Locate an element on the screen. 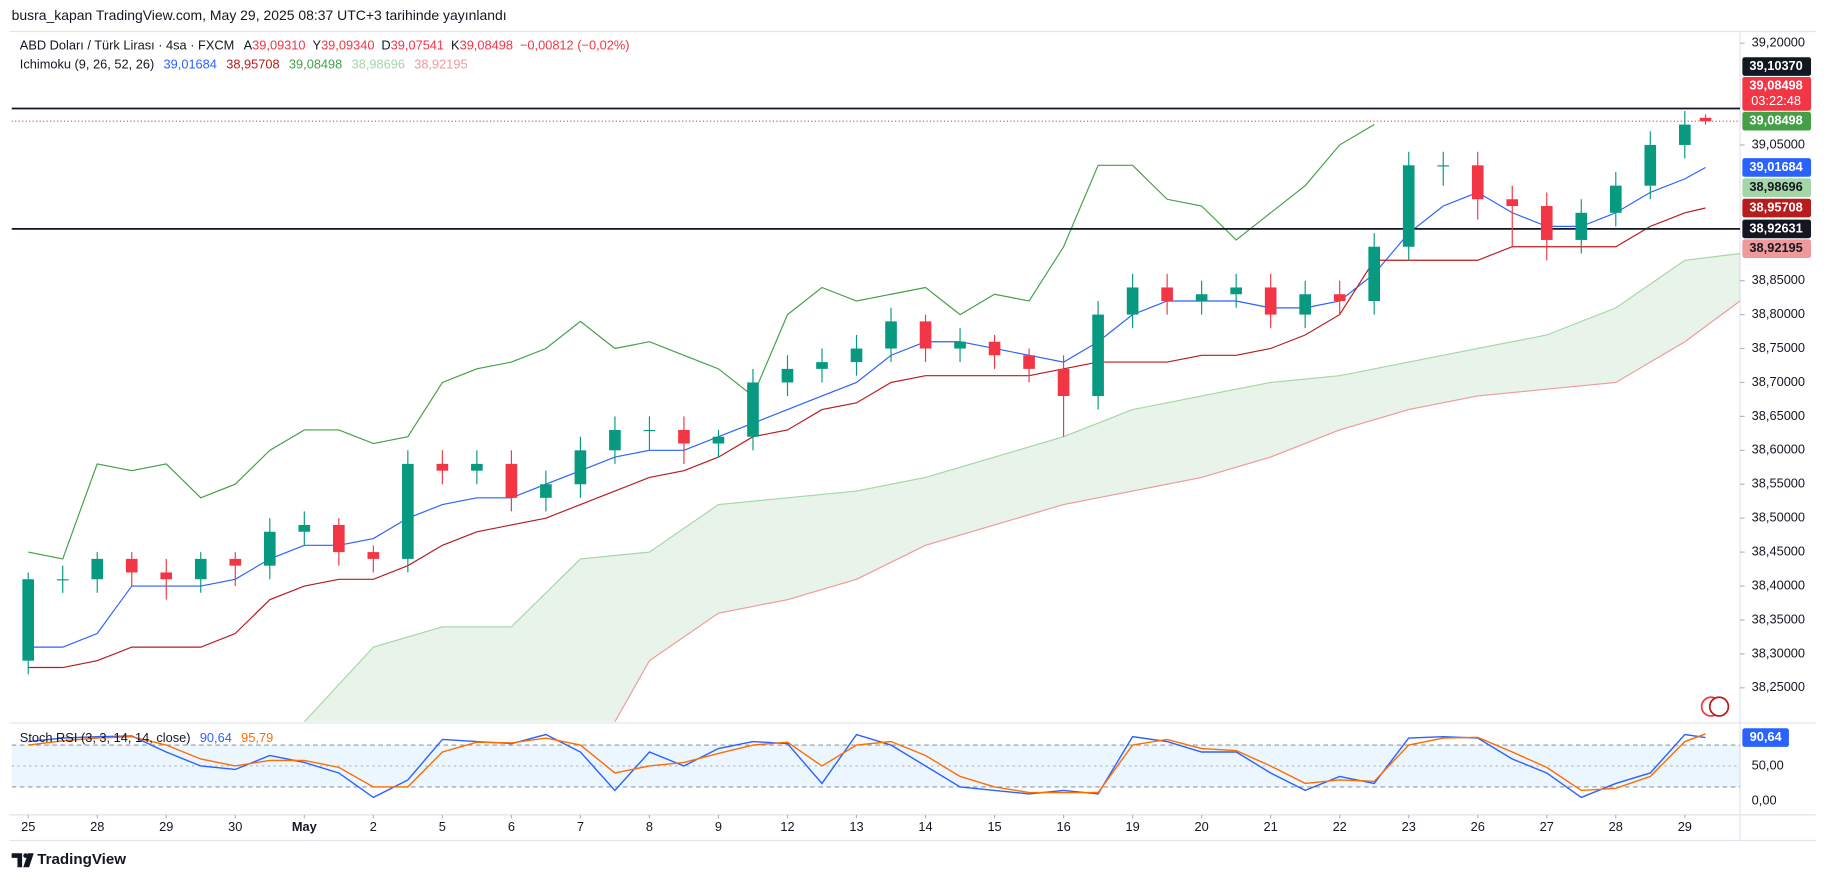  time-tick-label: 13 is located at coordinates (856, 826).